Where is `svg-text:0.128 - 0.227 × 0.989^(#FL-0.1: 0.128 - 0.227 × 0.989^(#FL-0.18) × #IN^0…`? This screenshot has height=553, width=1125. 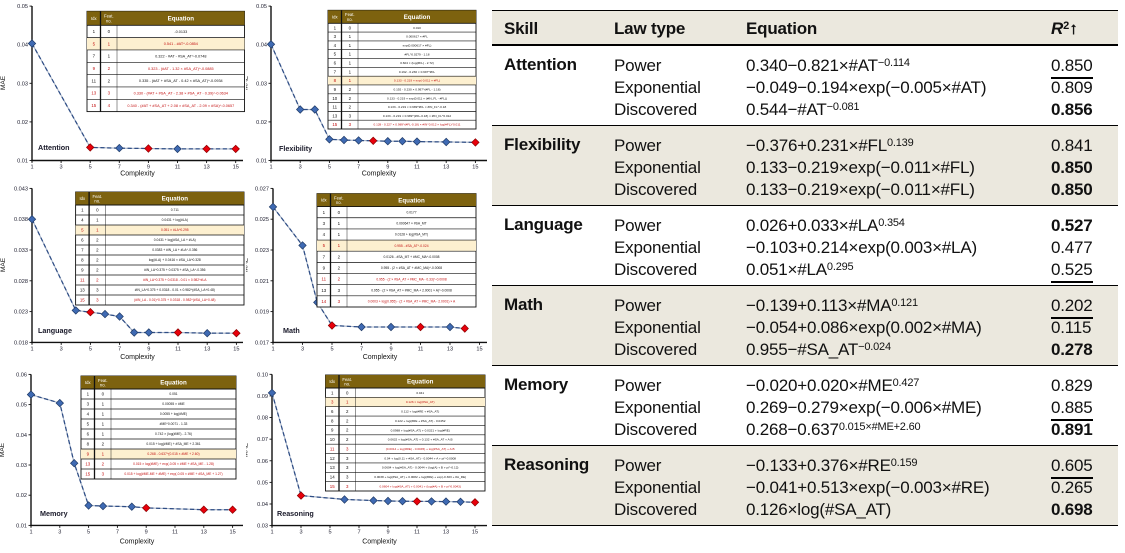 svg-text:0.128 - 0.227 × 0.989^(#FL-0.1: 0.128 - 0.227 × 0.989^(#FL-0.18) × #IN^0… is located at coordinates (417, 125).